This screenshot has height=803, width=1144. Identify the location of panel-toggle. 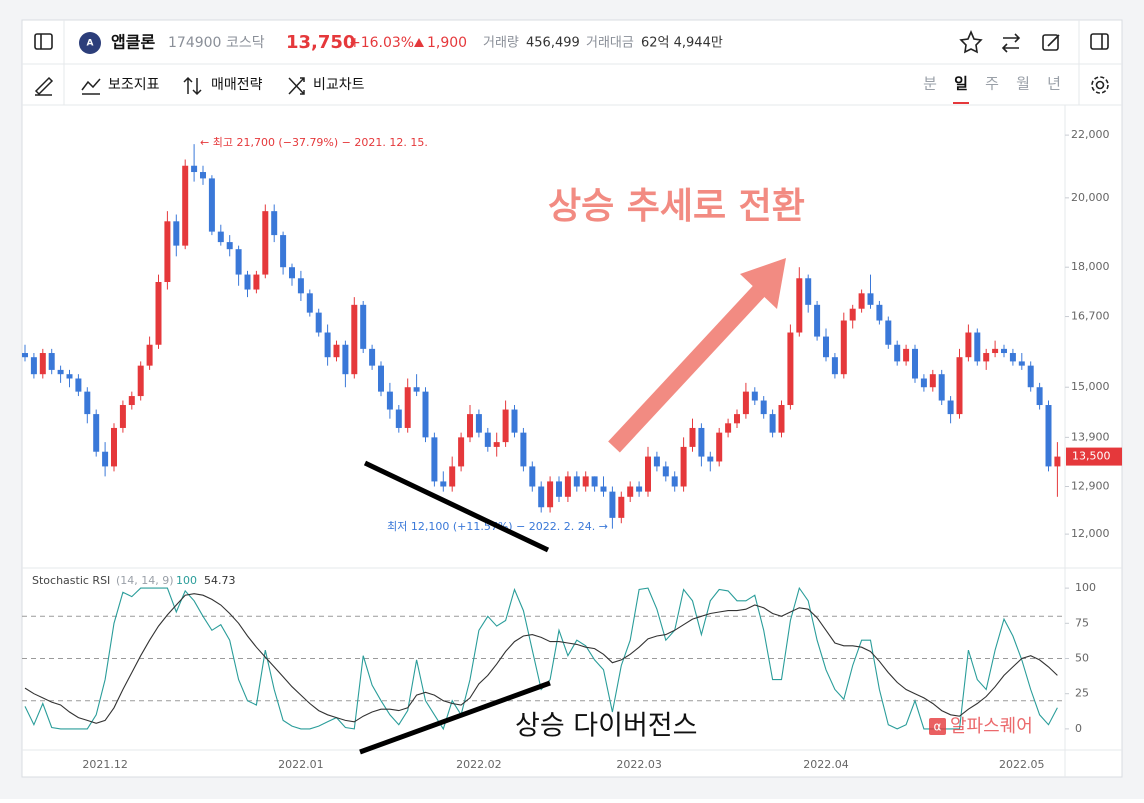
(1099, 41).